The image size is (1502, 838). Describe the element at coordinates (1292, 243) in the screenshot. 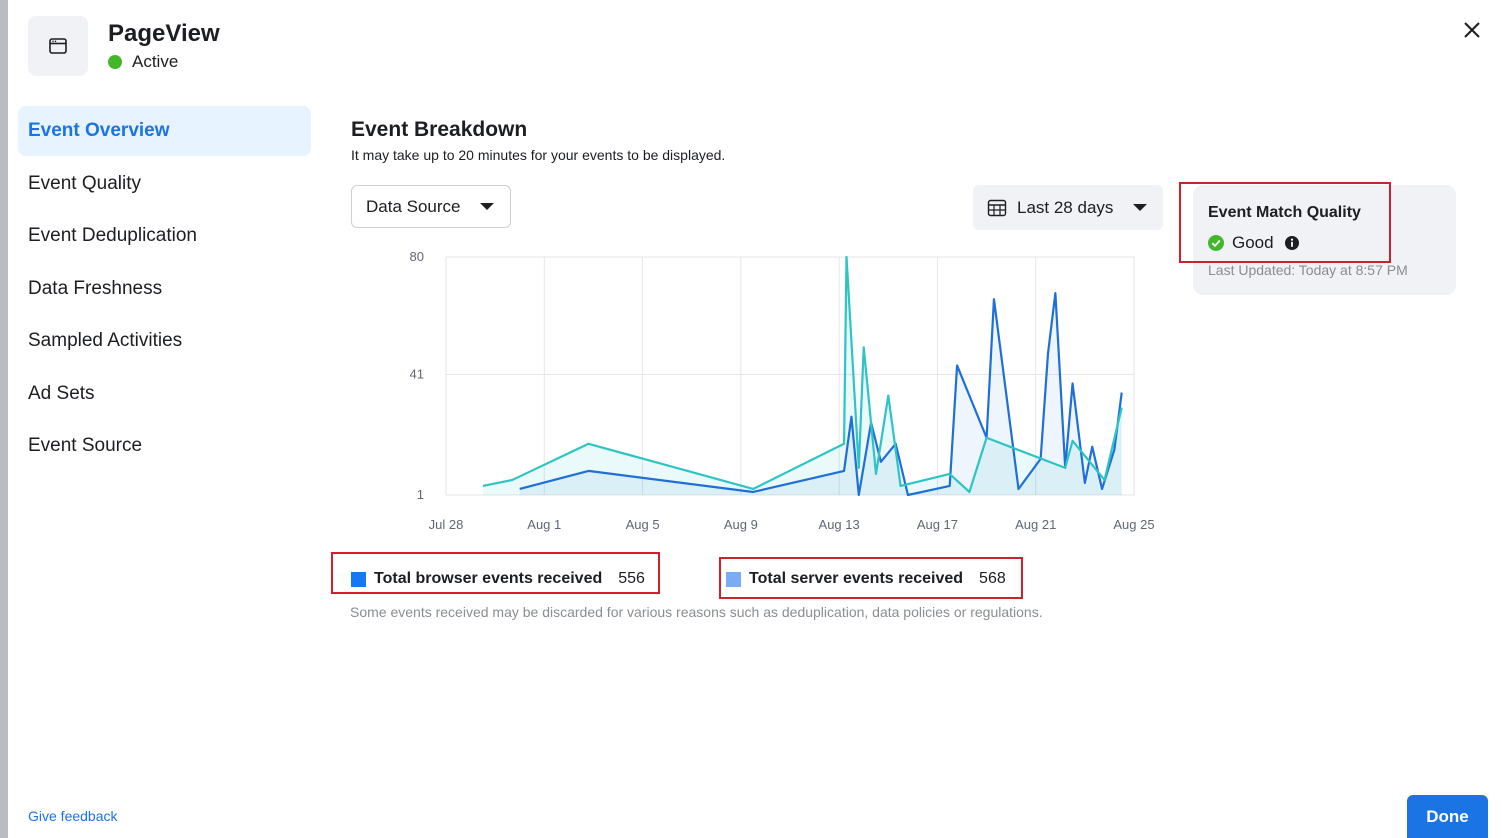

I see `info-icon` at that location.